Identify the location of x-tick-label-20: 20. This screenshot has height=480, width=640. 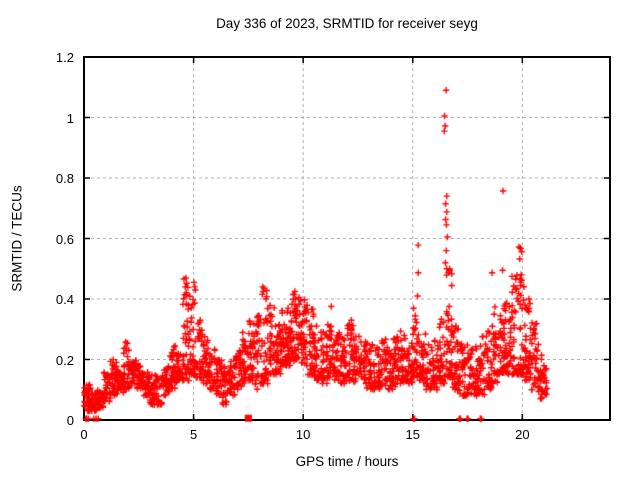
(522, 434).